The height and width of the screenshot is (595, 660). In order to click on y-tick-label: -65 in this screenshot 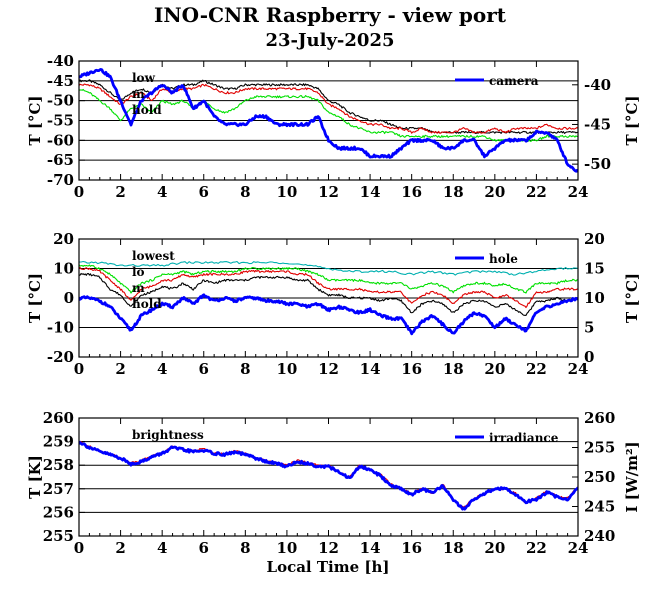, I will do `click(60, 160)`.